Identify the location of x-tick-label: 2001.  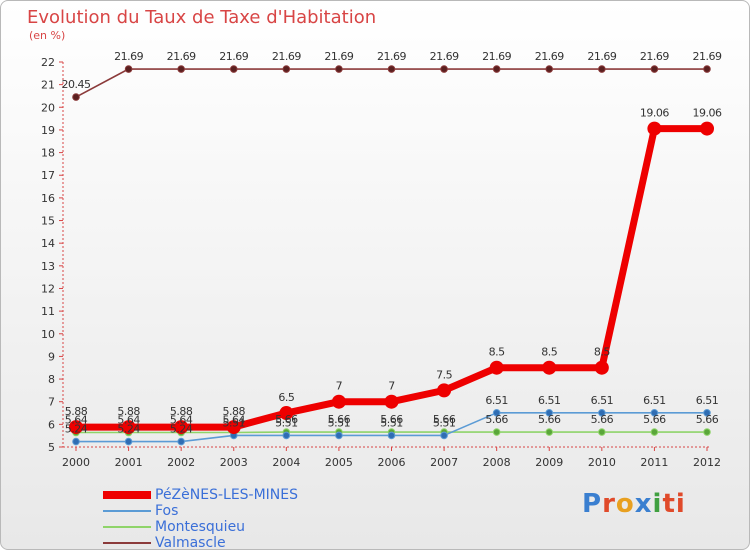
(129, 462).